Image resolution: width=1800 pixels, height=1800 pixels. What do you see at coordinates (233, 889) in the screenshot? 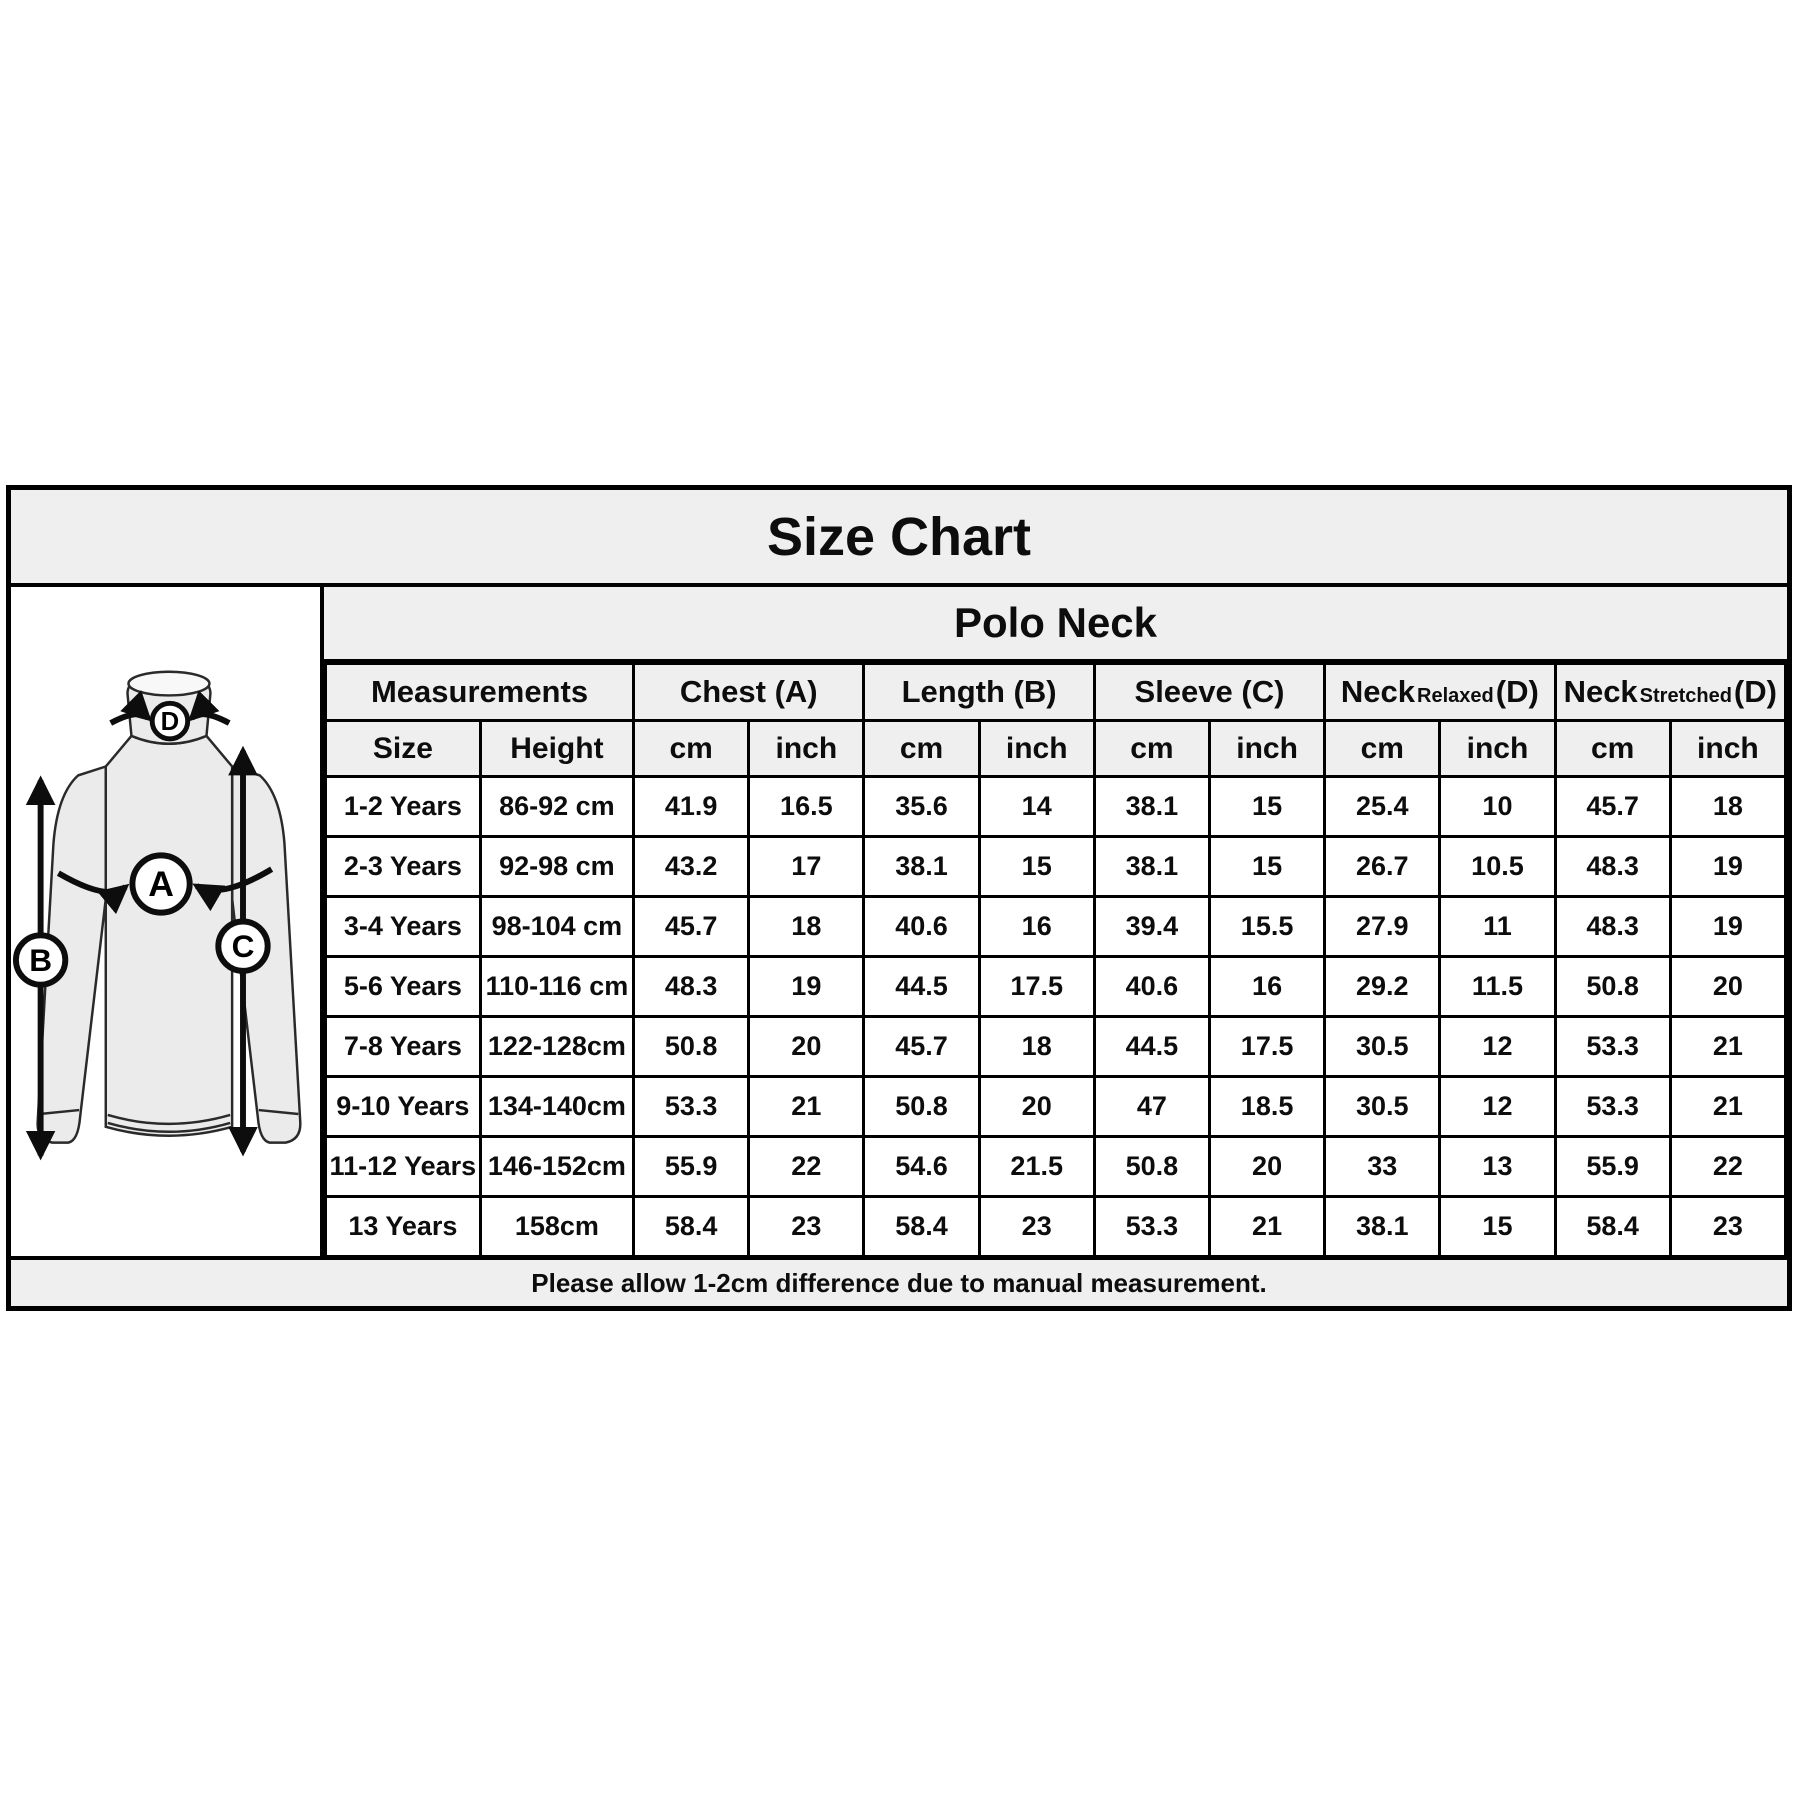
I see `chest-arrow-right` at bounding box center [233, 889].